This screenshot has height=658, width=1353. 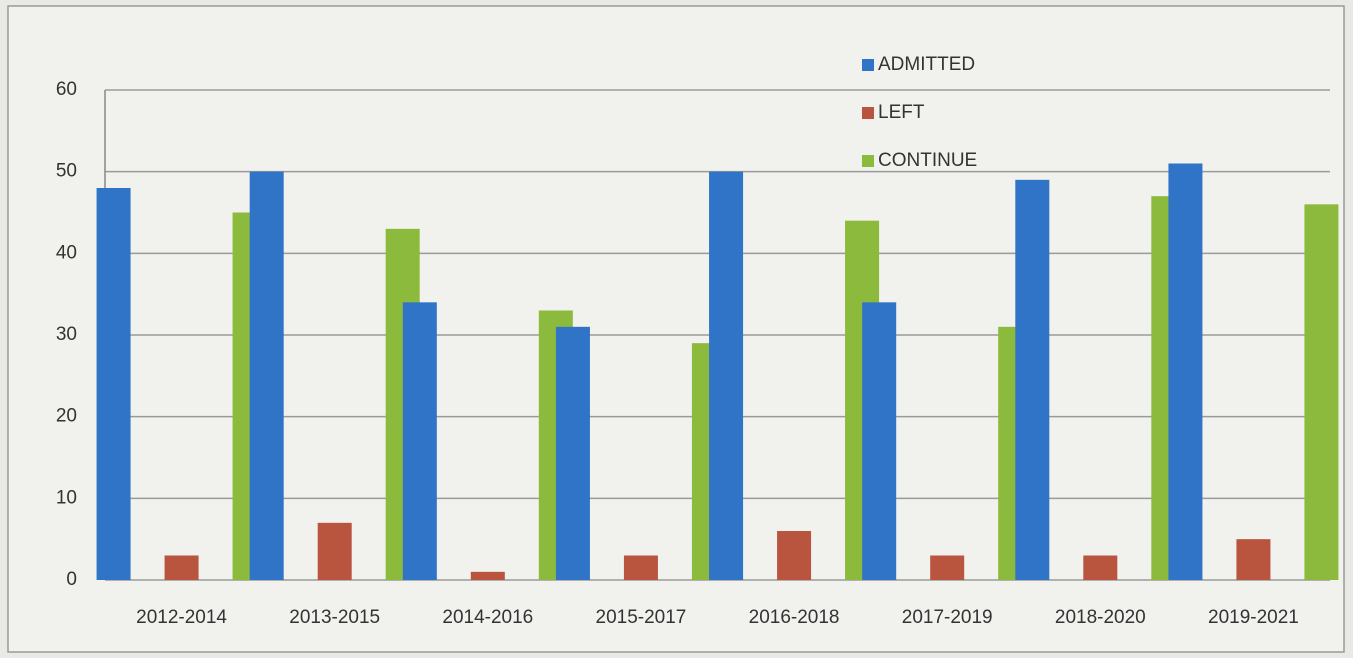 I want to click on legend-label: ADMITTED, so click(x=926, y=64).